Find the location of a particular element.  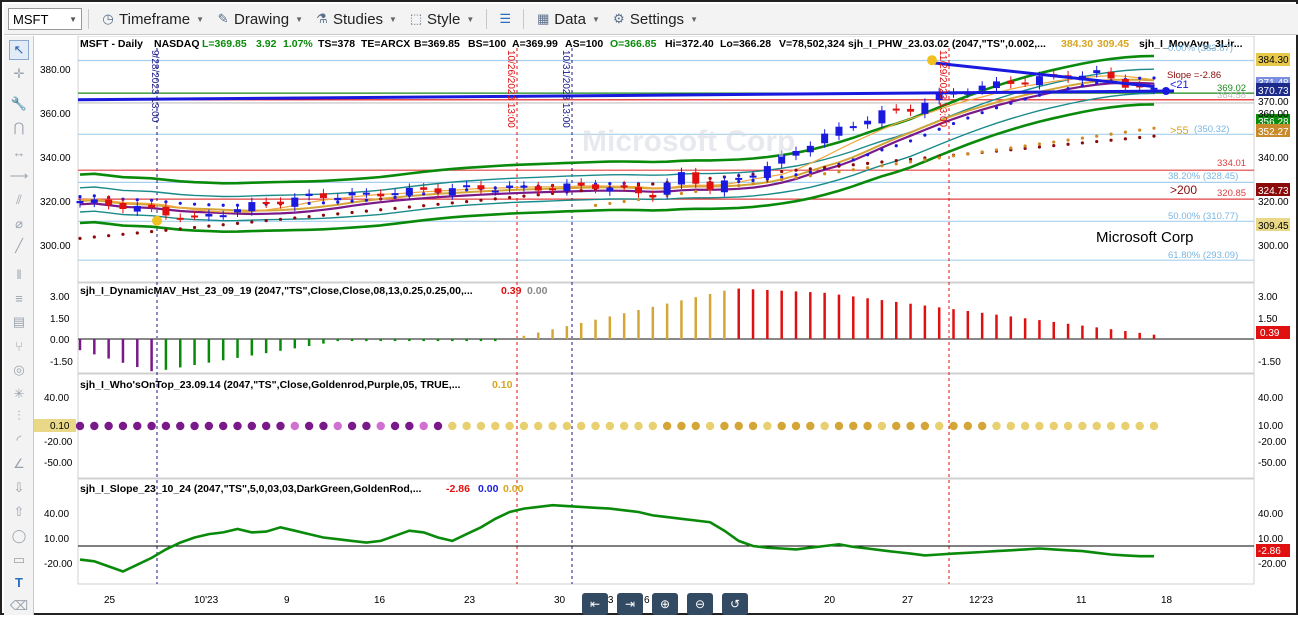

tag-384-bg is located at coordinates (1273, 59).